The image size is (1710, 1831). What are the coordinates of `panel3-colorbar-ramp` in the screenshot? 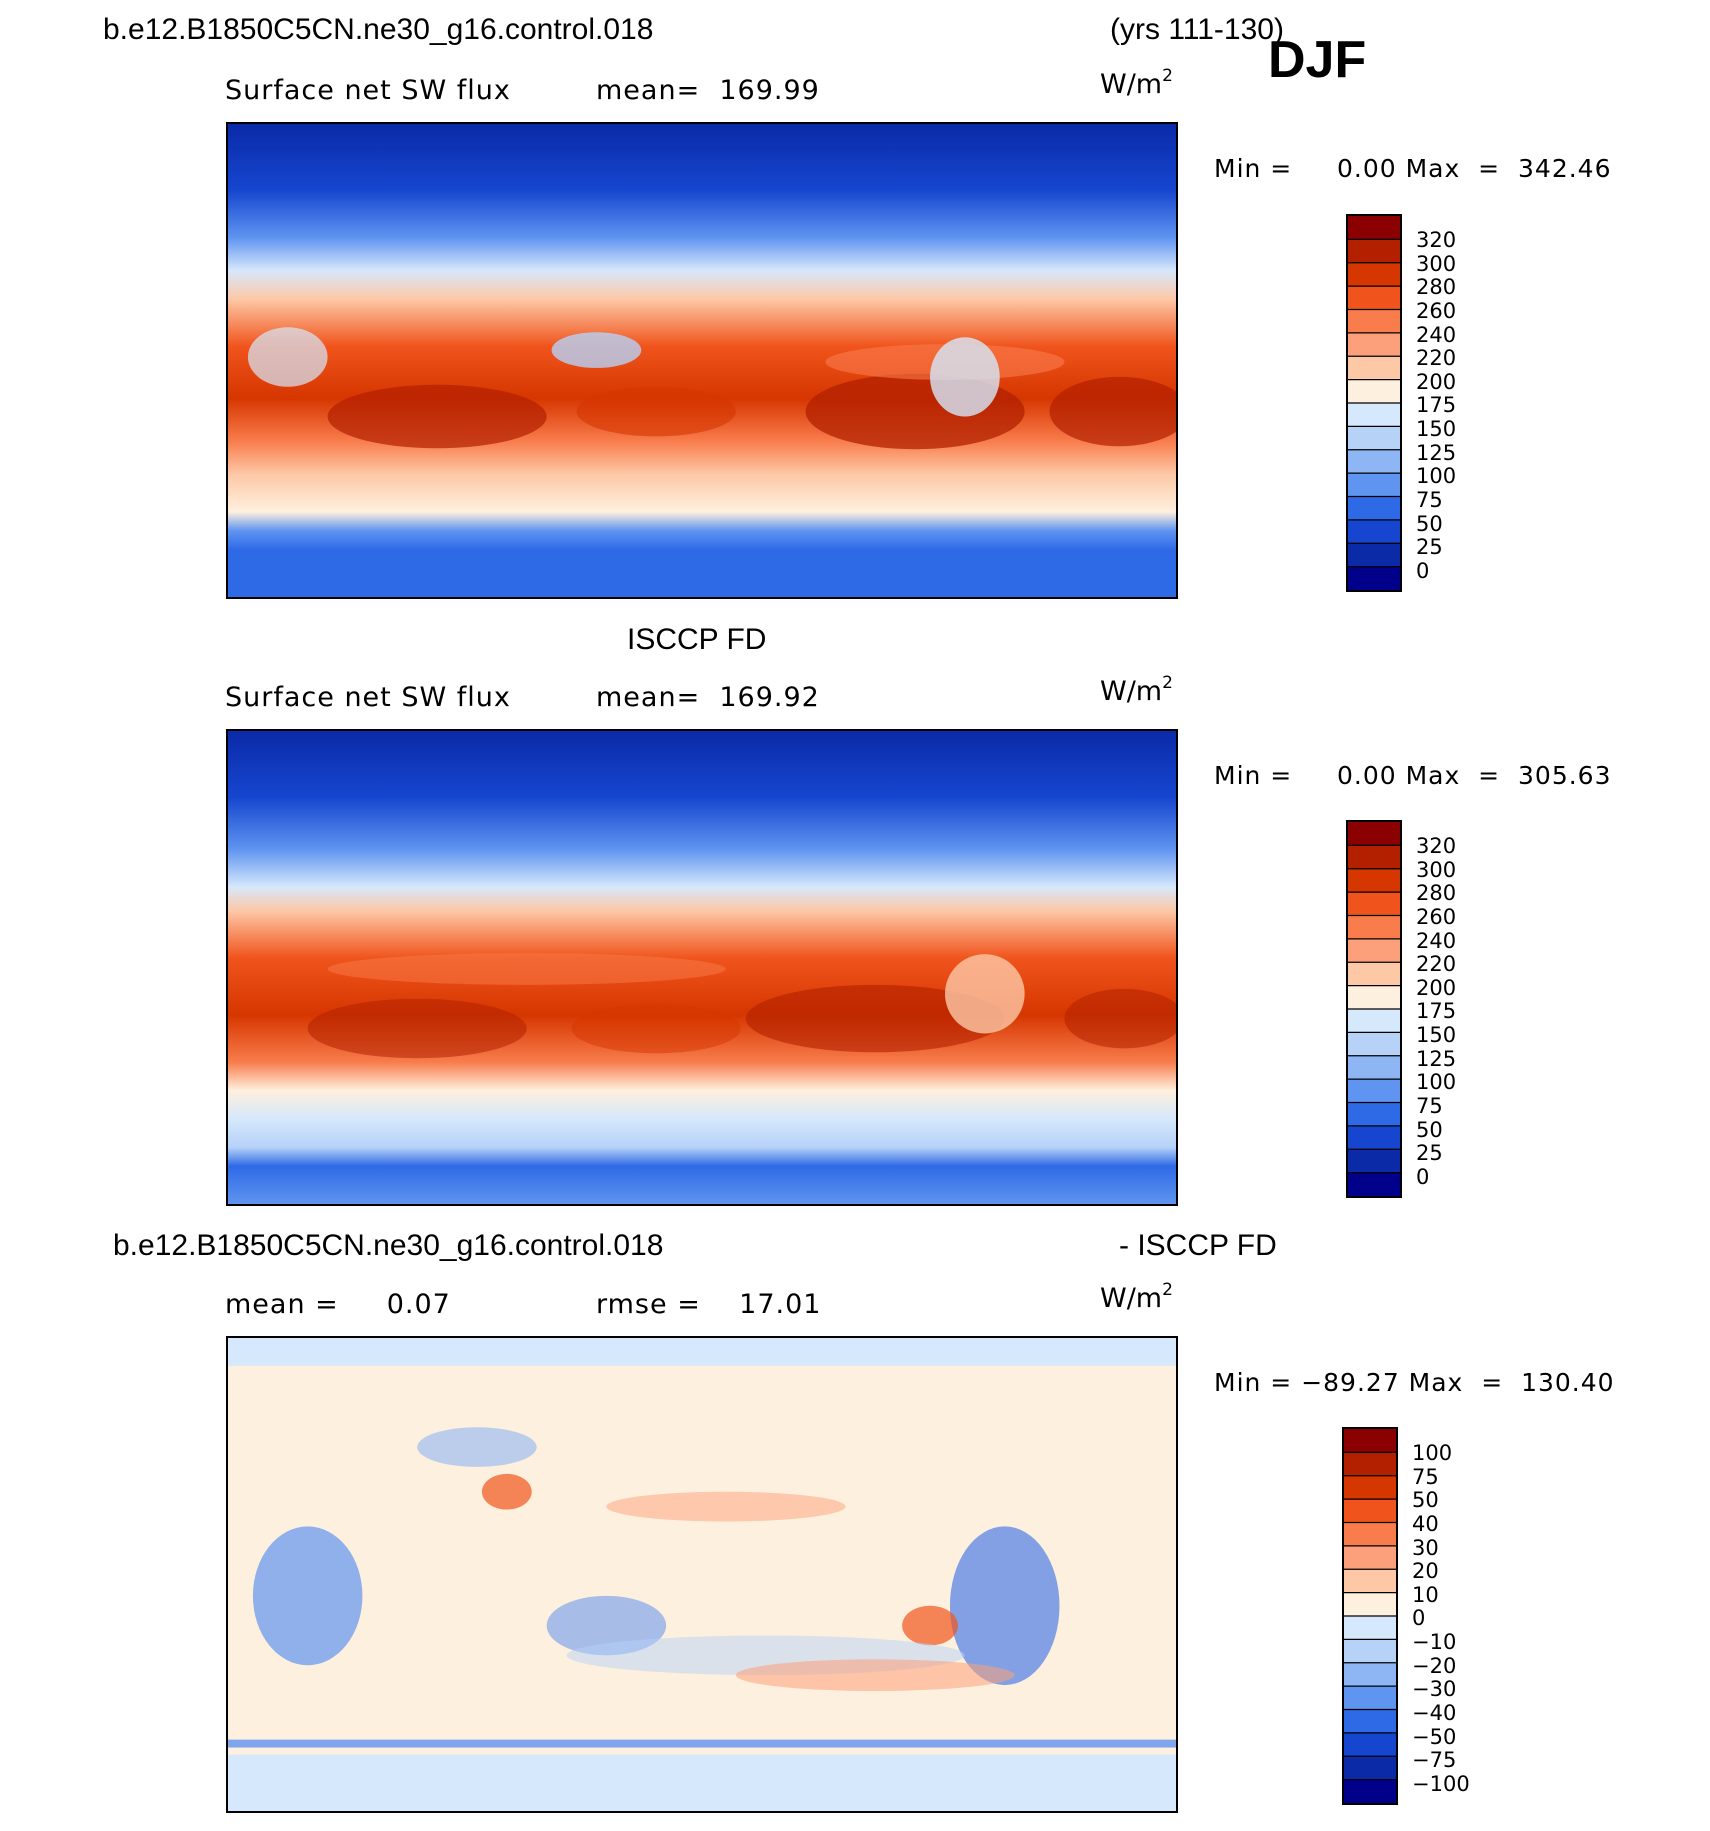 It's located at (1370, 1616).